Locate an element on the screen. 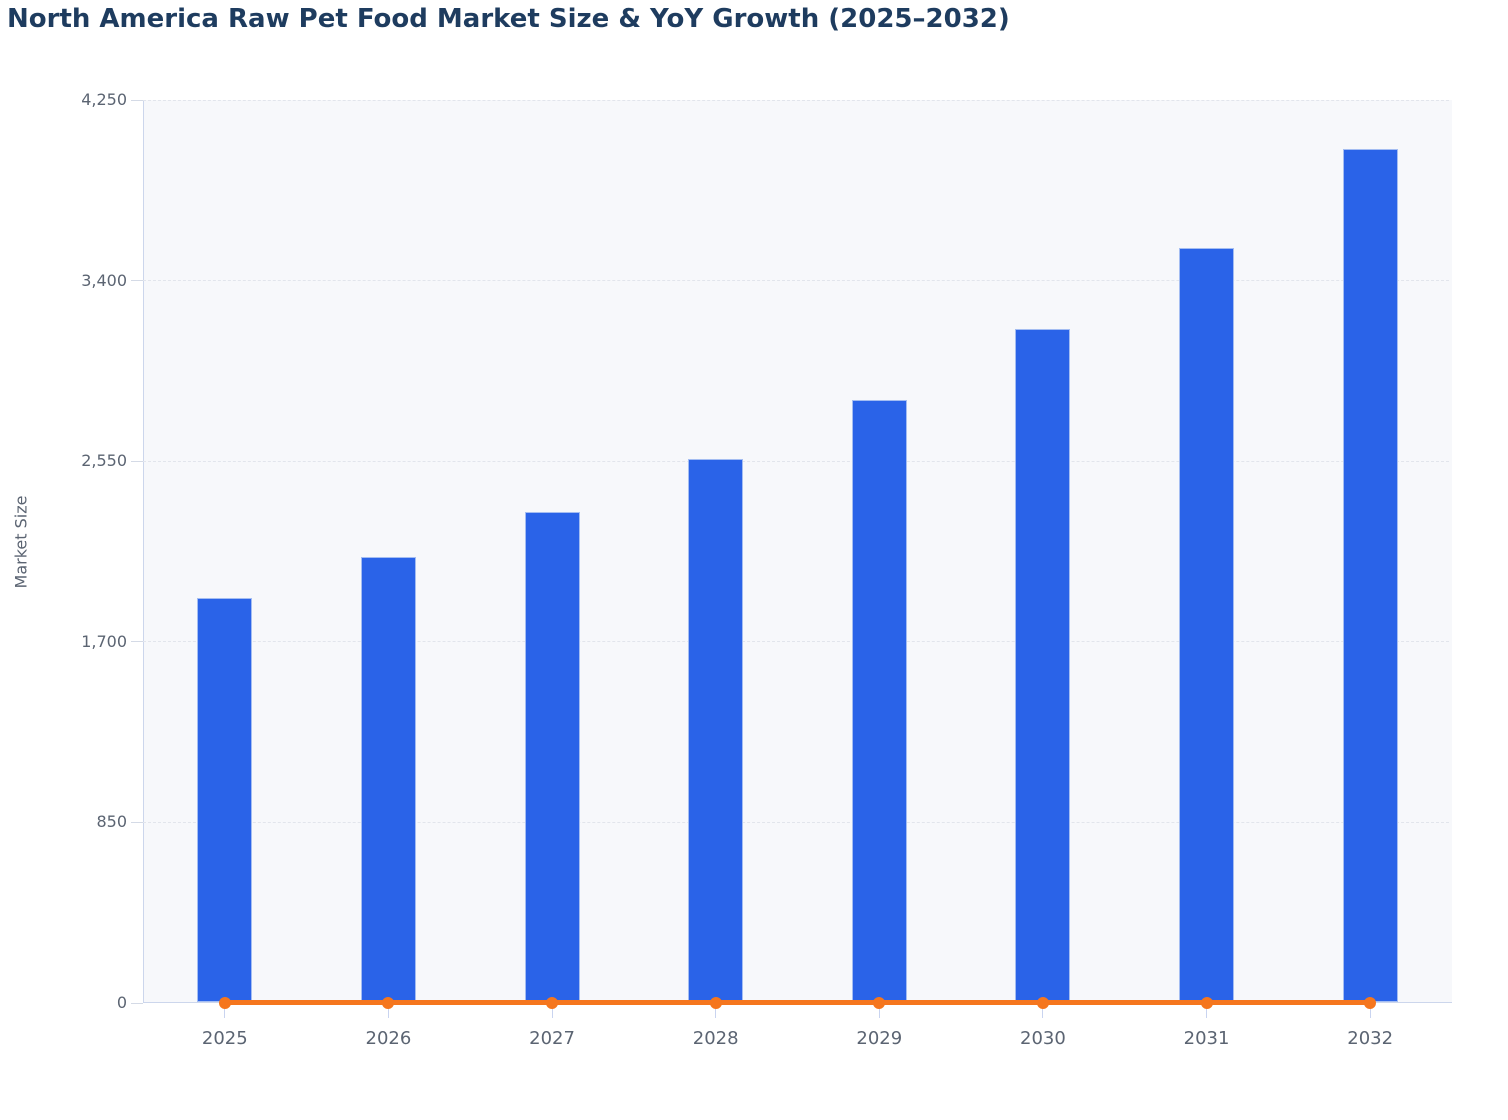 The height and width of the screenshot is (1120, 1508). y-axis-tick-label: 1,700 is located at coordinates (104, 641).